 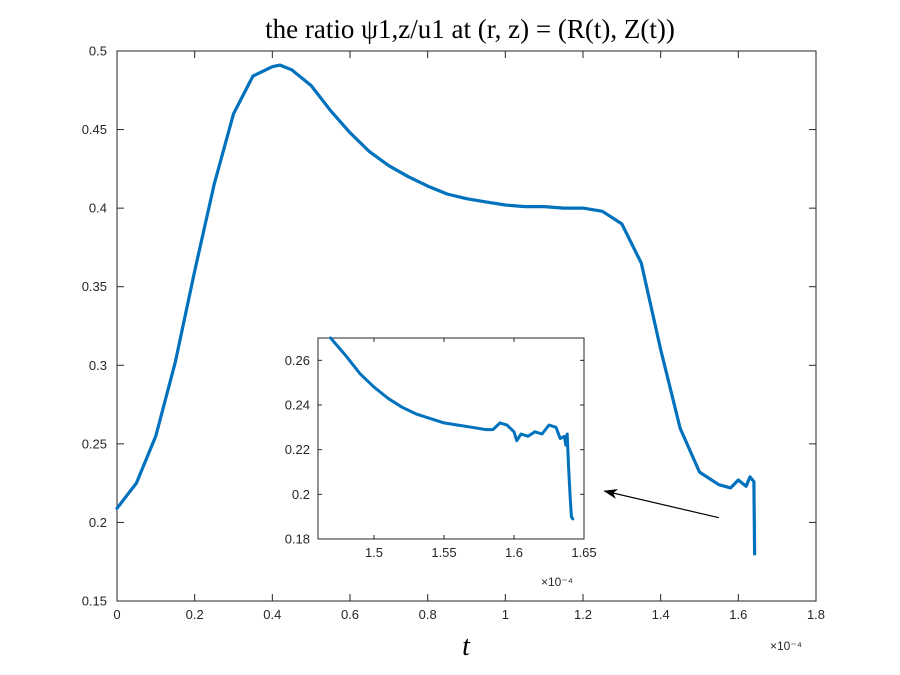 I want to click on x-tick-label: 1, so click(x=505, y=614).